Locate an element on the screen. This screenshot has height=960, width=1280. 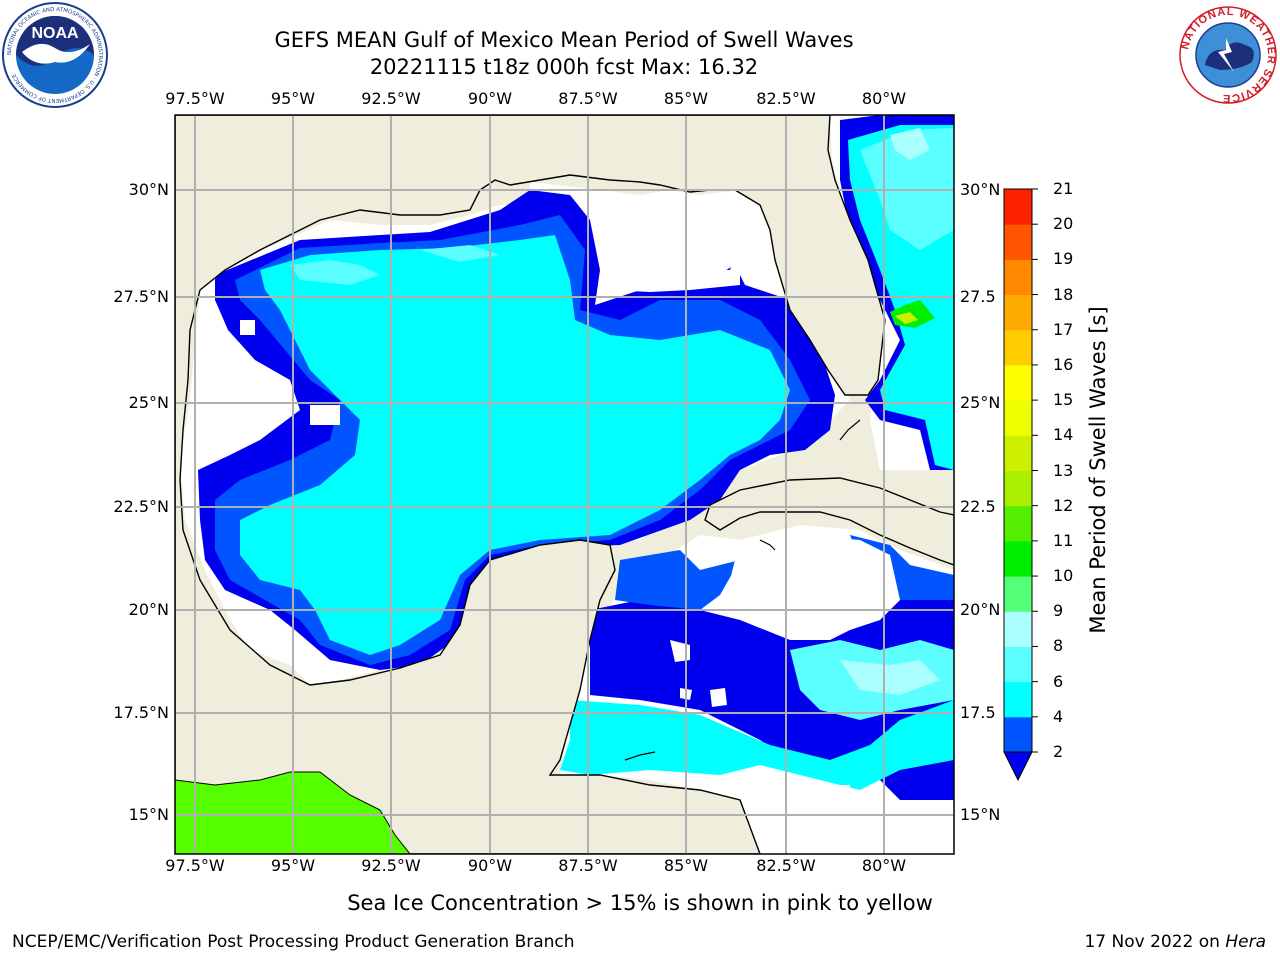
lat-tick-right: 22.5 is located at coordinates (978, 506).